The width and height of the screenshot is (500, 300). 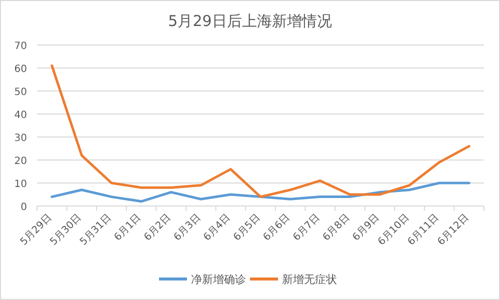 What do you see at coordinates (336, 228) in the screenshot?
I see `x-tick-label: 6月8日` at bounding box center [336, 228].